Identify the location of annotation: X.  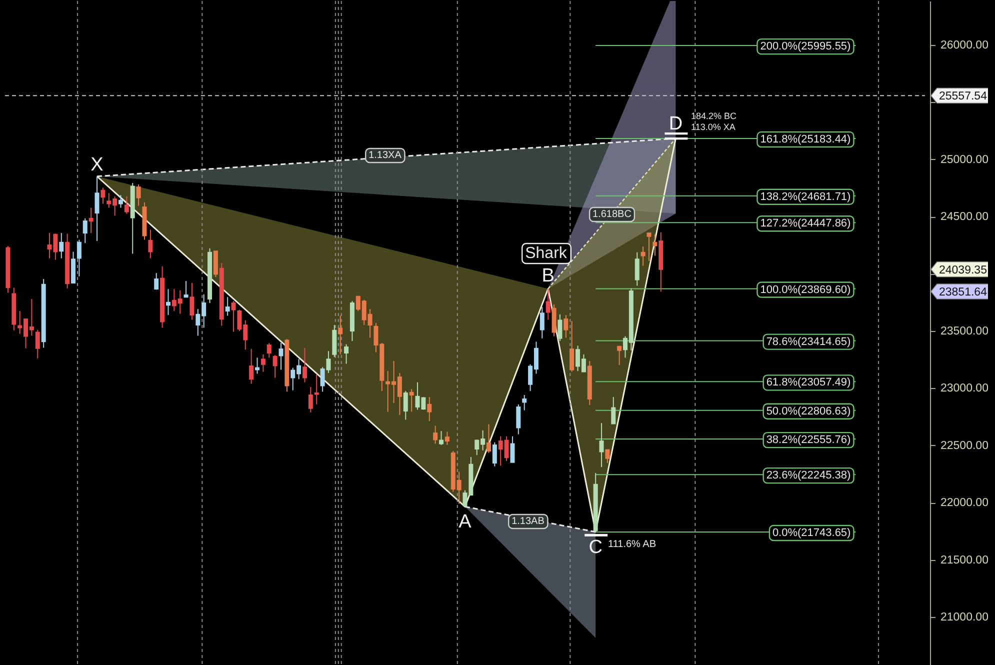
(97, 165).